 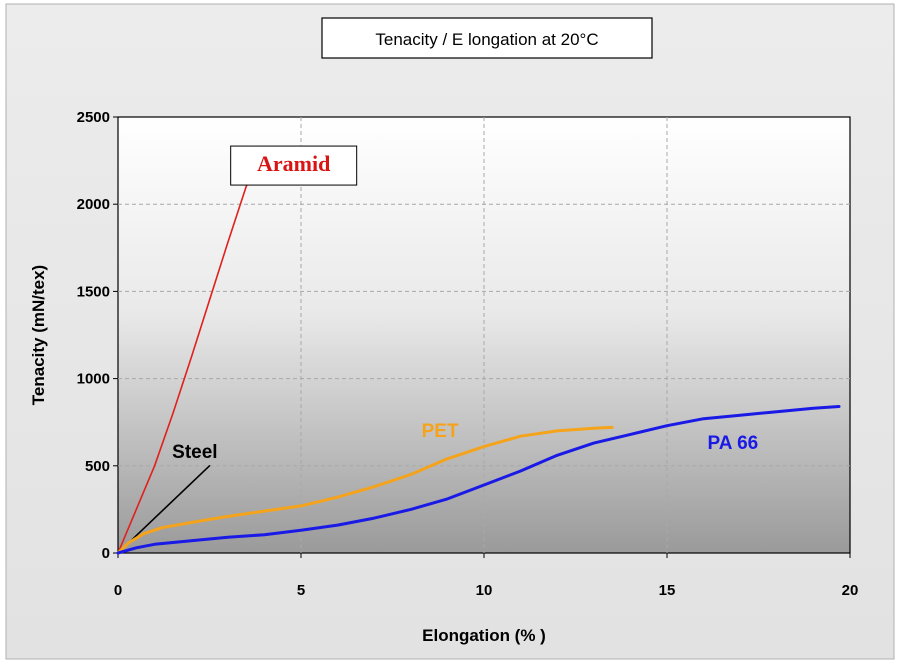 What do you see at coordinates (850, 590) in the screenshot?
I see `x-tick-label: 20` at bounding box center [850, 590].